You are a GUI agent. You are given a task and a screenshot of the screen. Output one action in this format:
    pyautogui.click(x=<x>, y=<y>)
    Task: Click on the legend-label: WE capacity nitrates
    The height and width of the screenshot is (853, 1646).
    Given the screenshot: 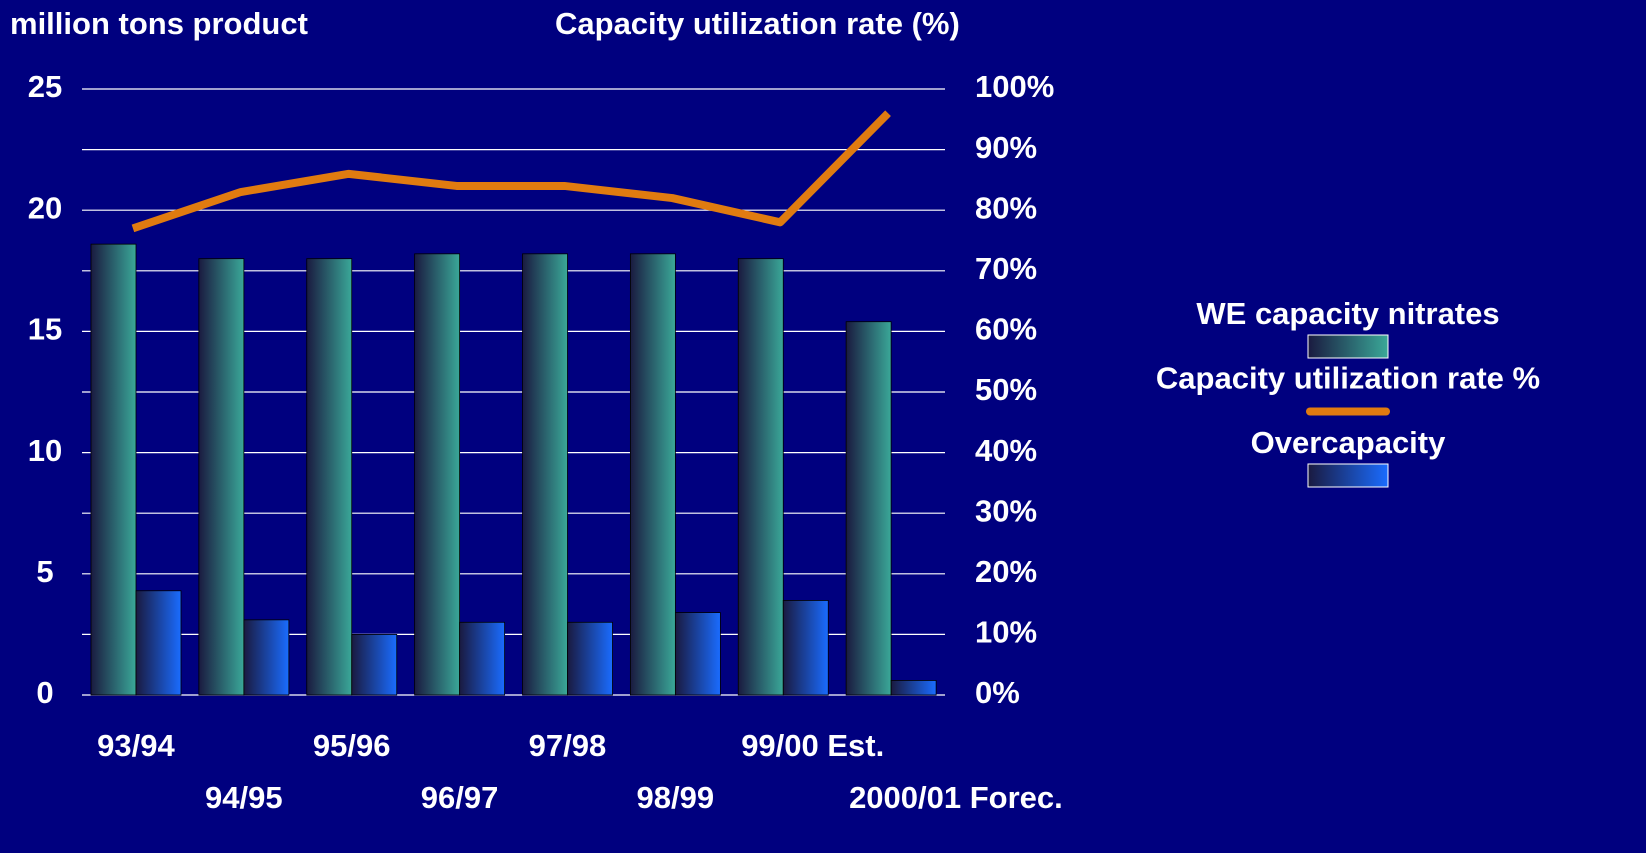 What is the action you would take?
    pyautogui.click(x=1347, y=313)
    